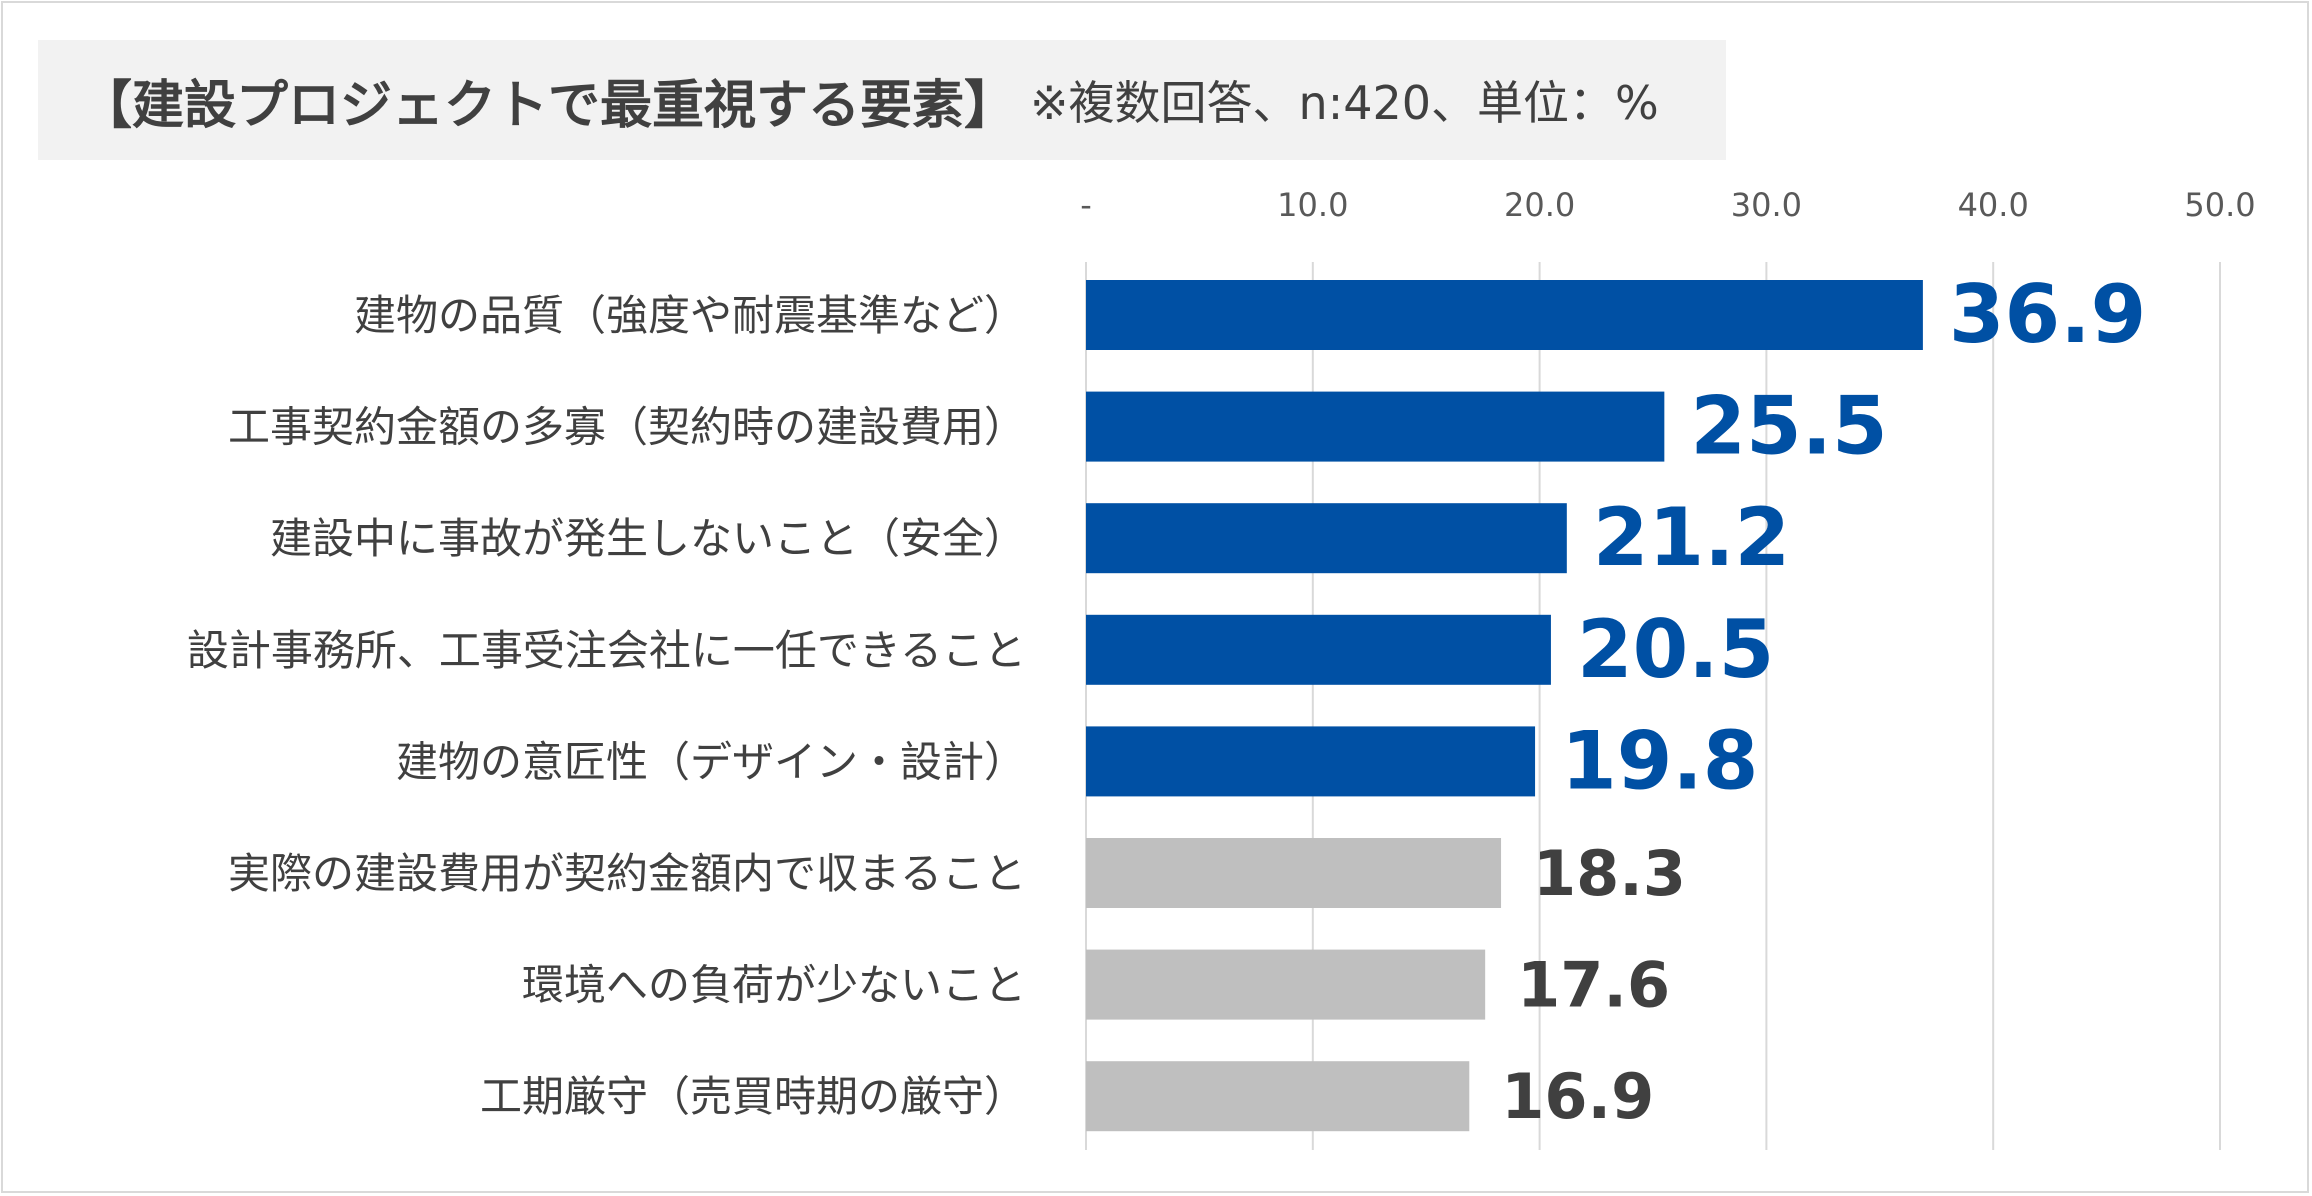 The width and height of the screenshot is (2312, 1196). Describe the element at coordinates (1593, 985) in the screenshot. I see `value-label-7: 17.6` at that location.